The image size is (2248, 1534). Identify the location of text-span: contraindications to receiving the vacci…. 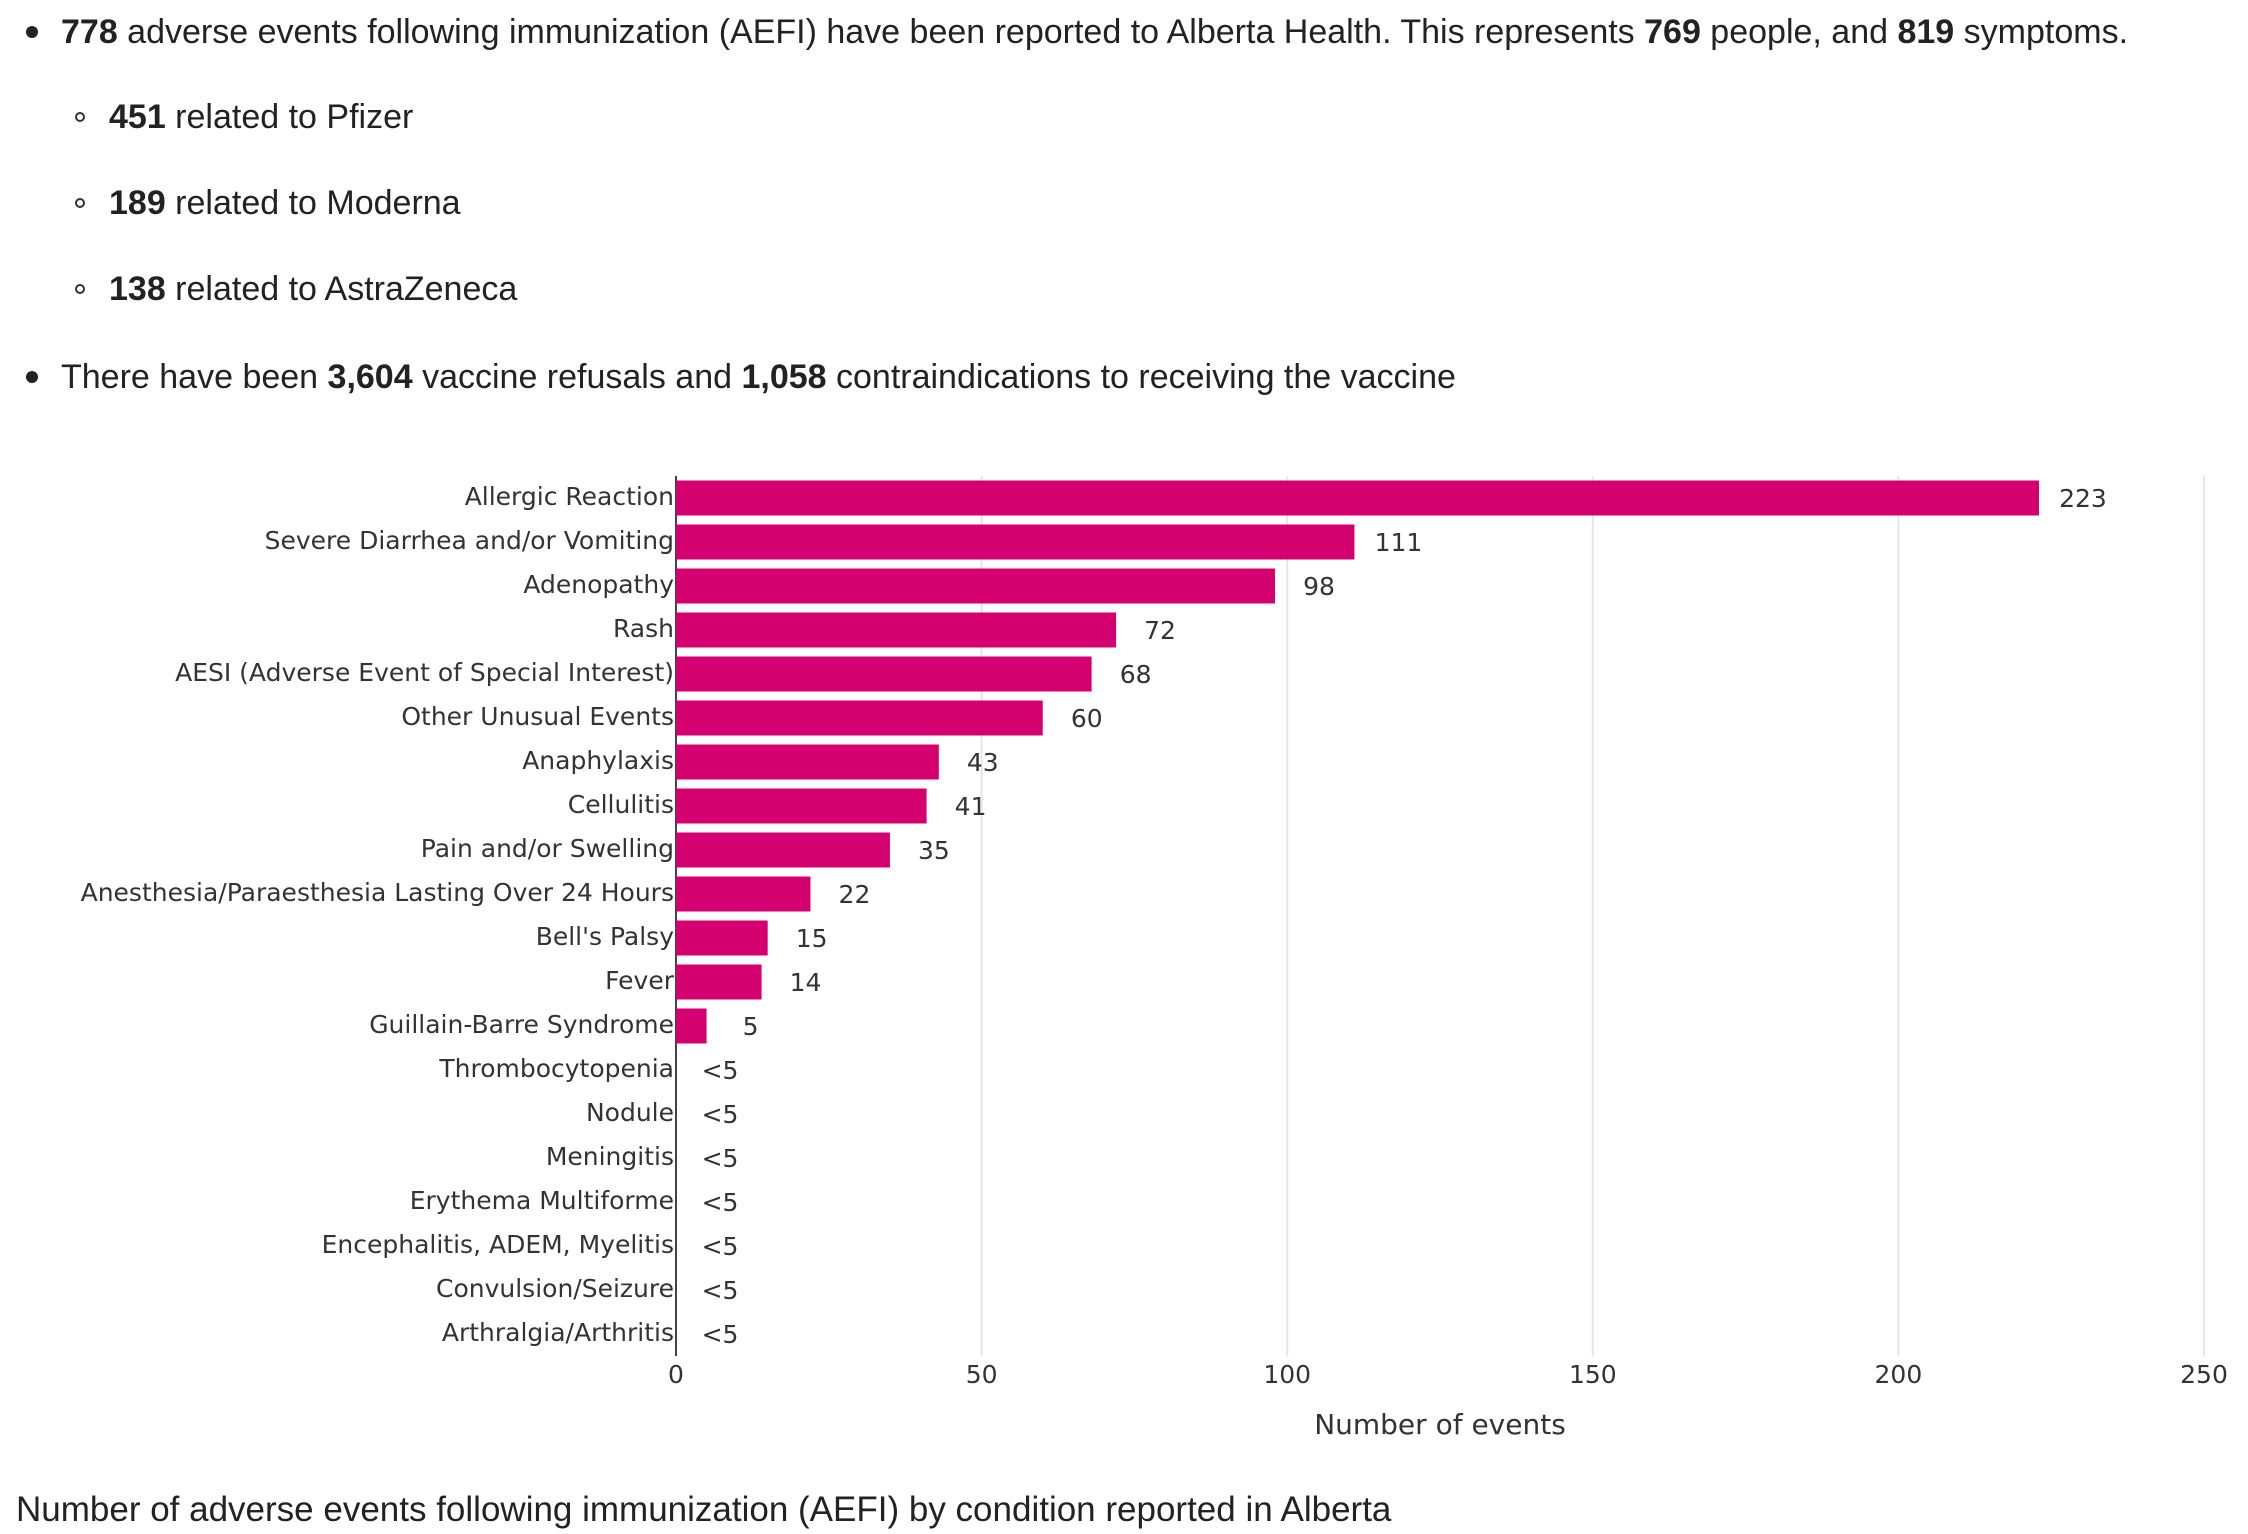
(1141, 377).